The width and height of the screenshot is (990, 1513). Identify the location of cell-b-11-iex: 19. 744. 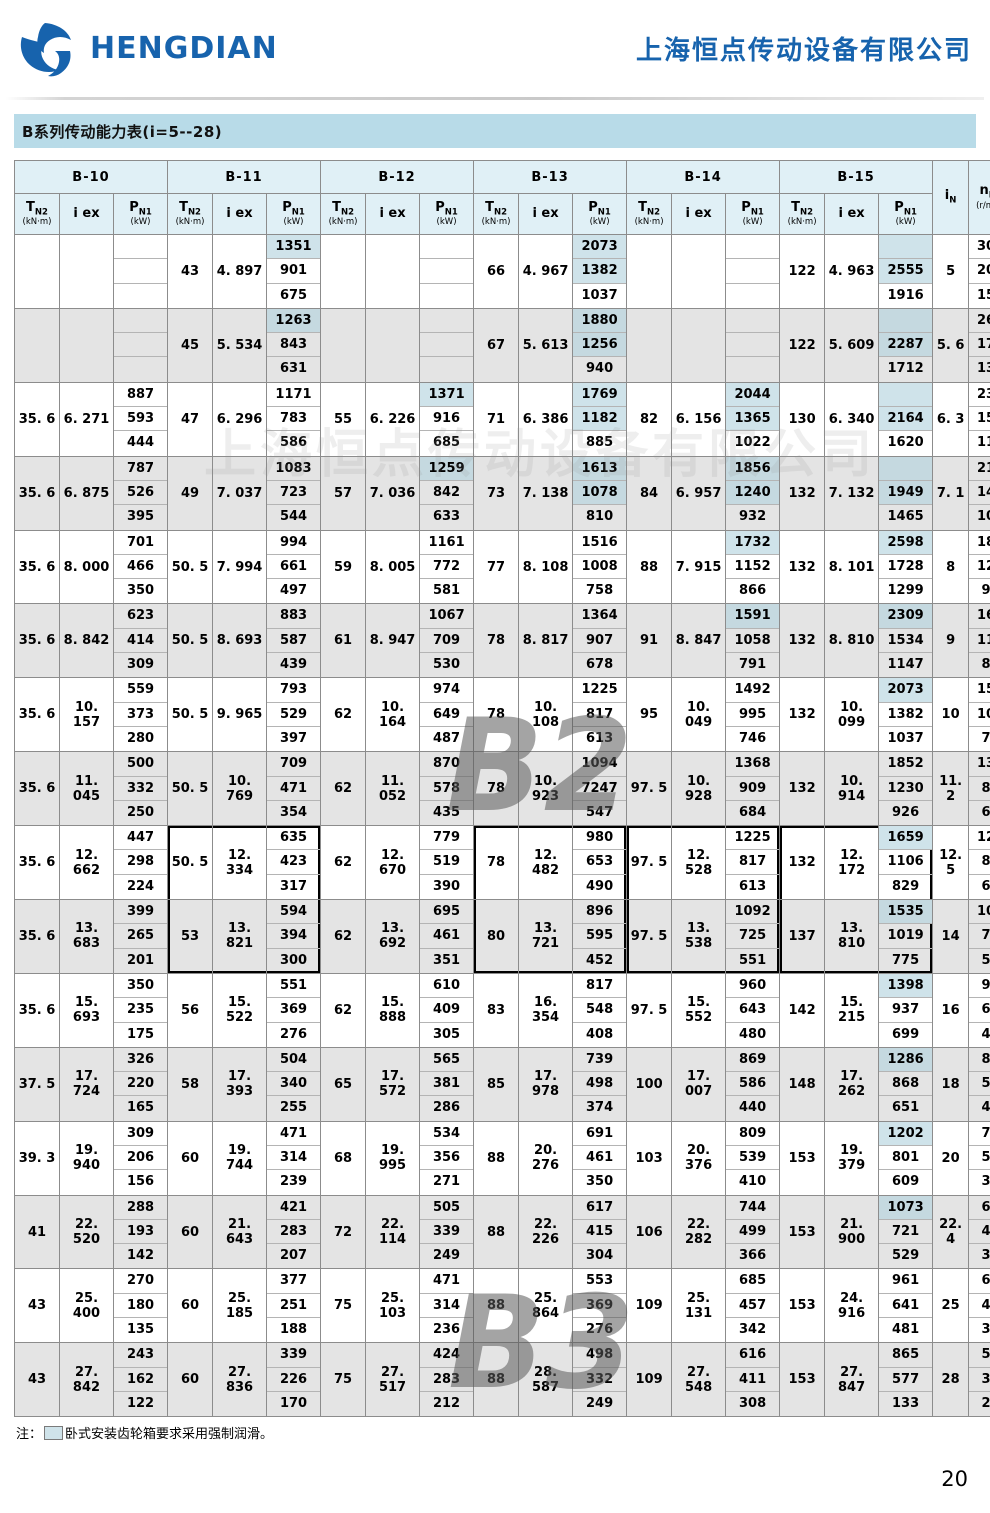
(240, 1158).